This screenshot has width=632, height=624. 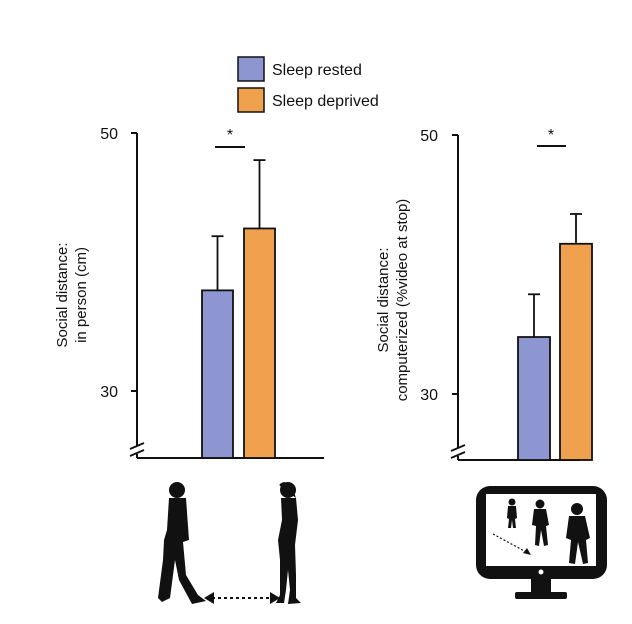 What do you see at coordinates (317, 70) in the screenshot?
I see `legend-label-sleep-rested: Sleep rested` at bounding box center [317, 70].